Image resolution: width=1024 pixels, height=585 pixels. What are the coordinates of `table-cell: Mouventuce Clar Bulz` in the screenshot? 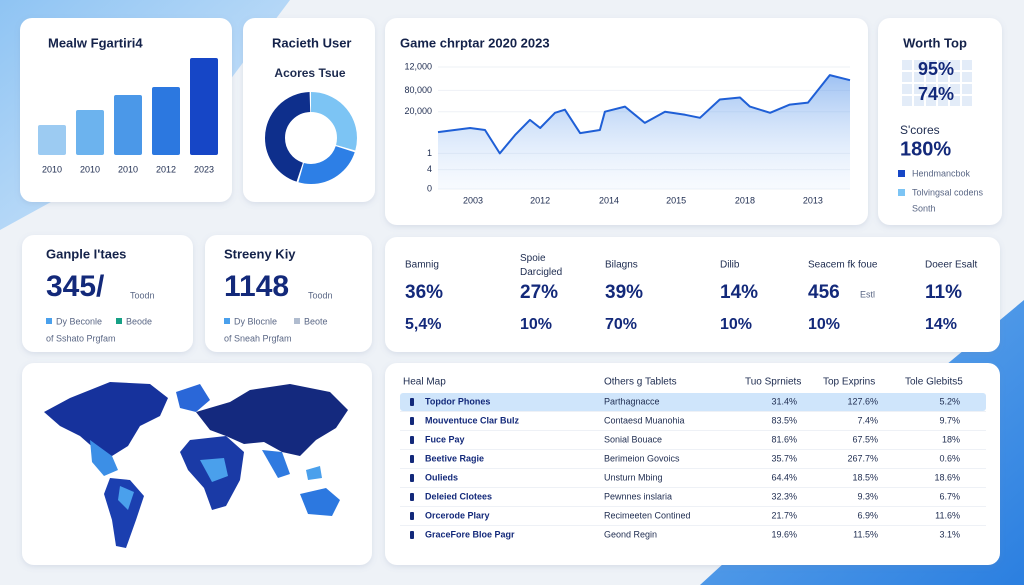 It's located at (472, 420).